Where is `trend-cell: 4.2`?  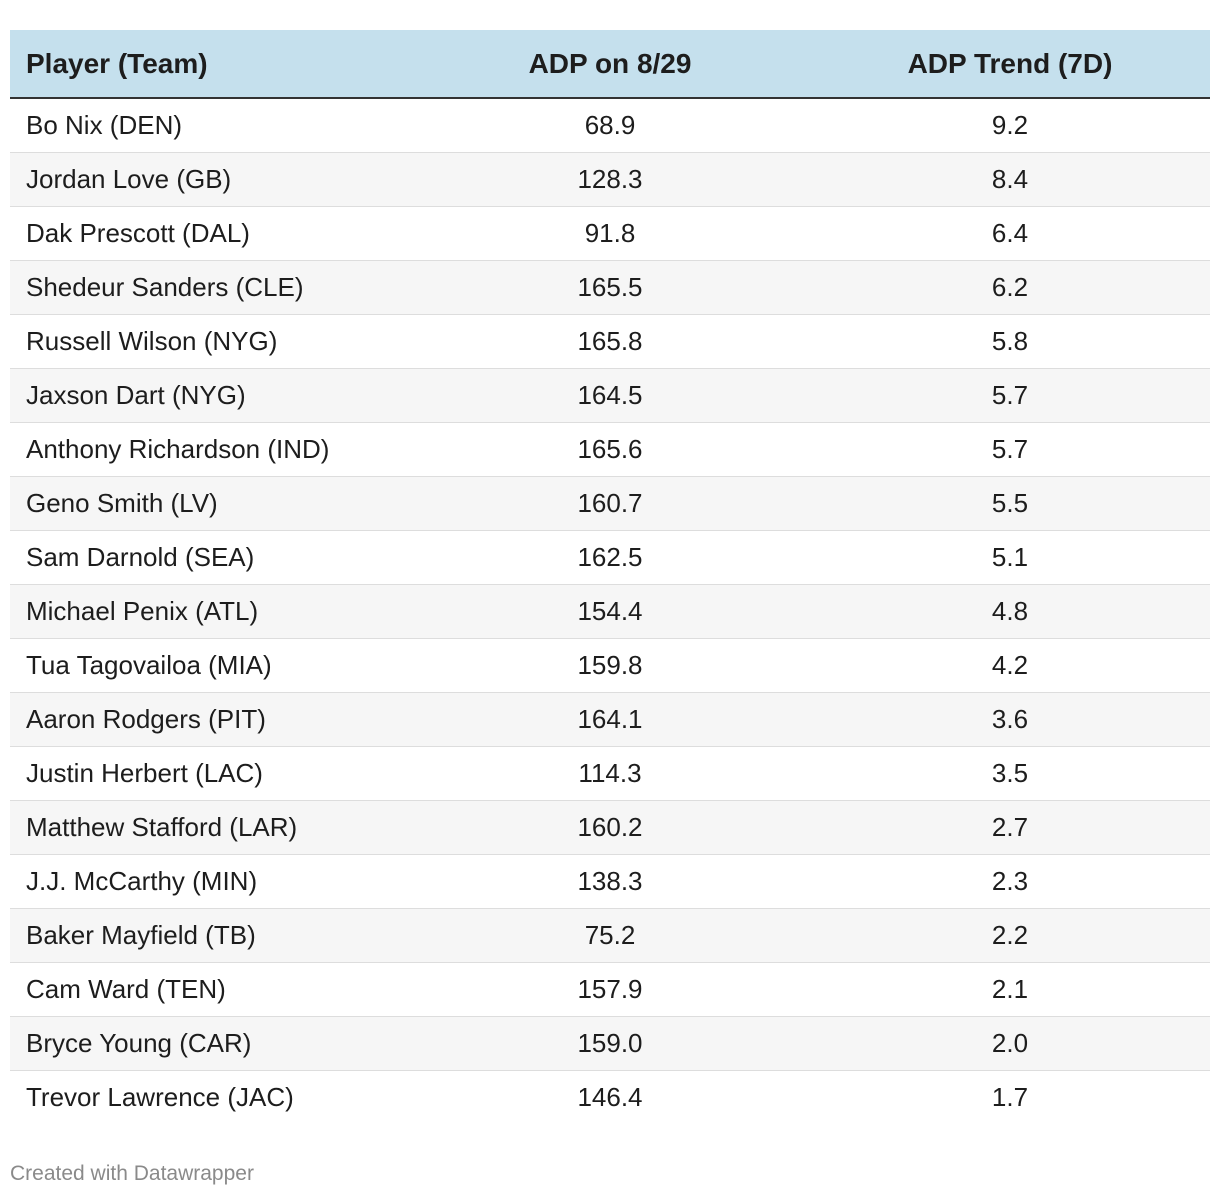 trend-cell: 4.2 is located at coordinates (1010, 665).